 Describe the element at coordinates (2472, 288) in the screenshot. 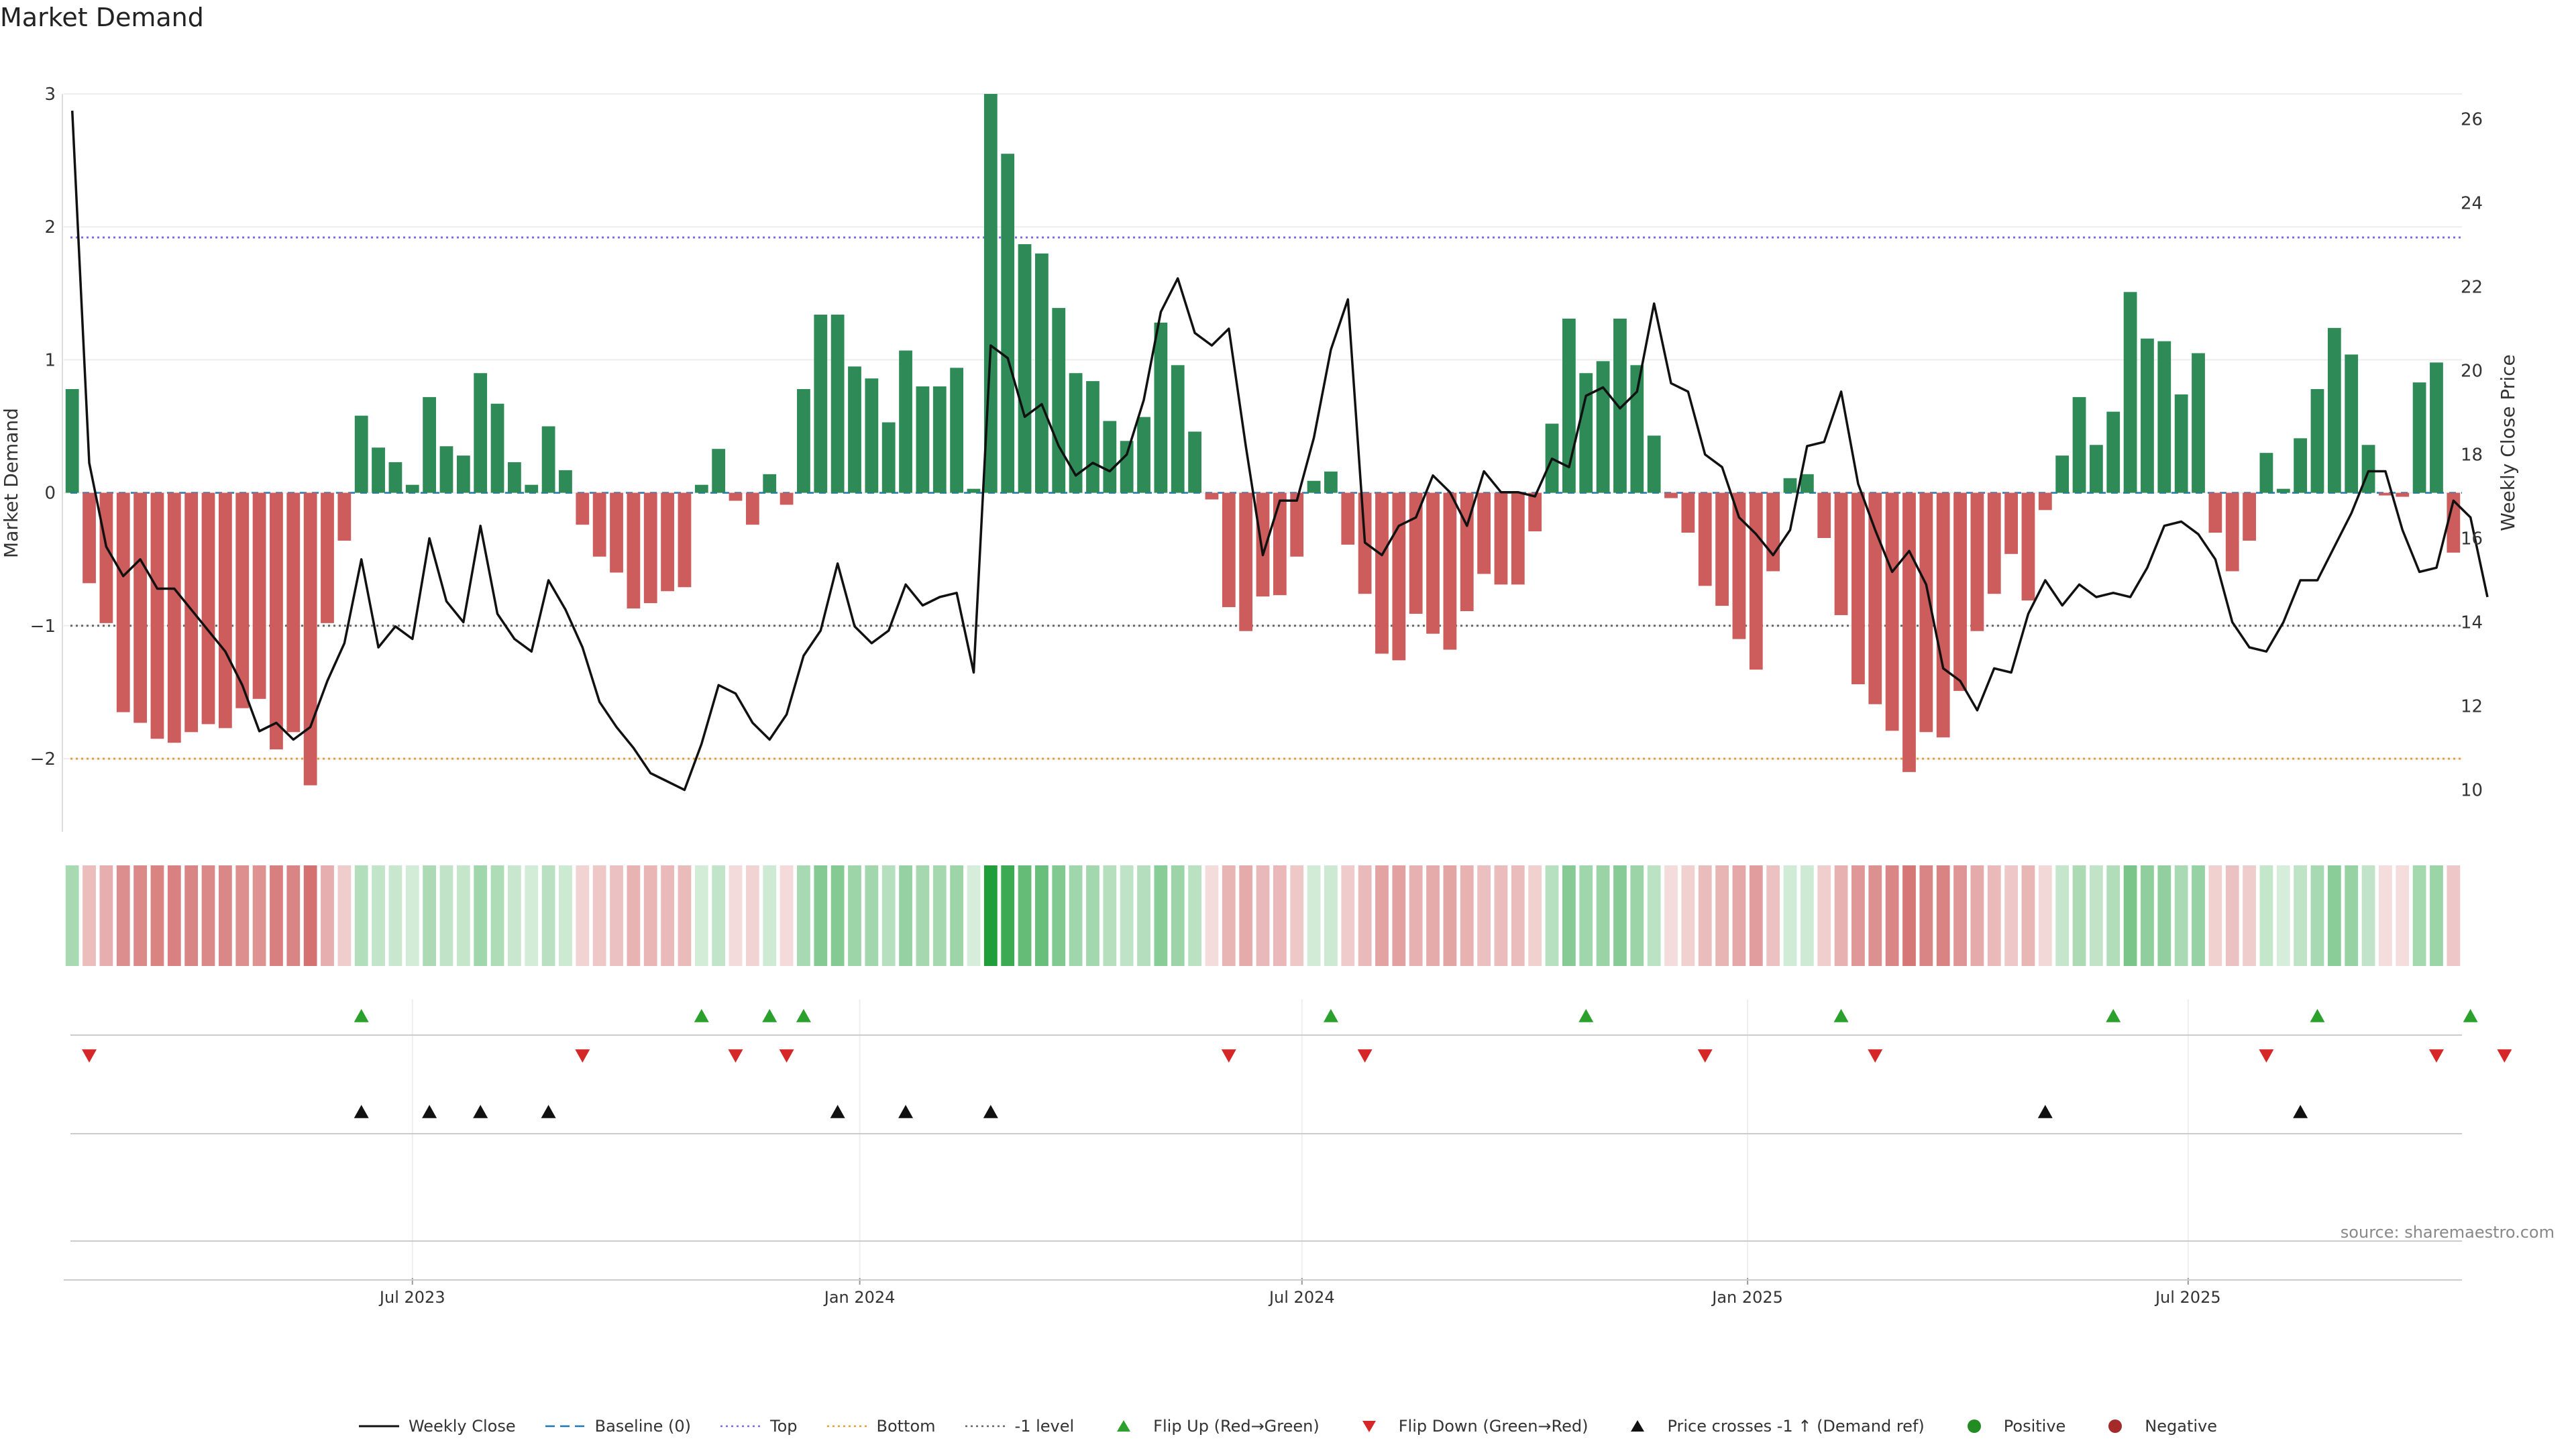

I see `y2-tick-label: 22` at that location.